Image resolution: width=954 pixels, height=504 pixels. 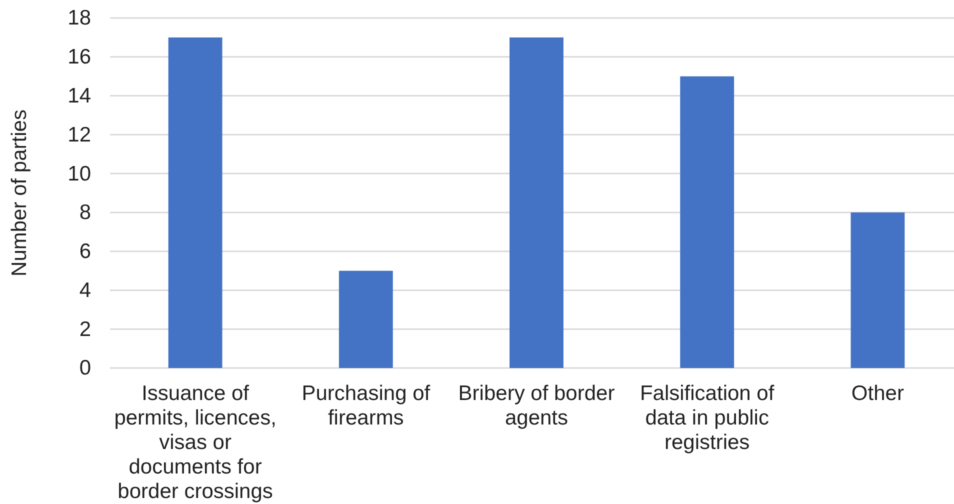 What do you see at coordinates (85, 290) in the screenshot?
I see `y-tick-label: 4` at bounding box center [85, 290].